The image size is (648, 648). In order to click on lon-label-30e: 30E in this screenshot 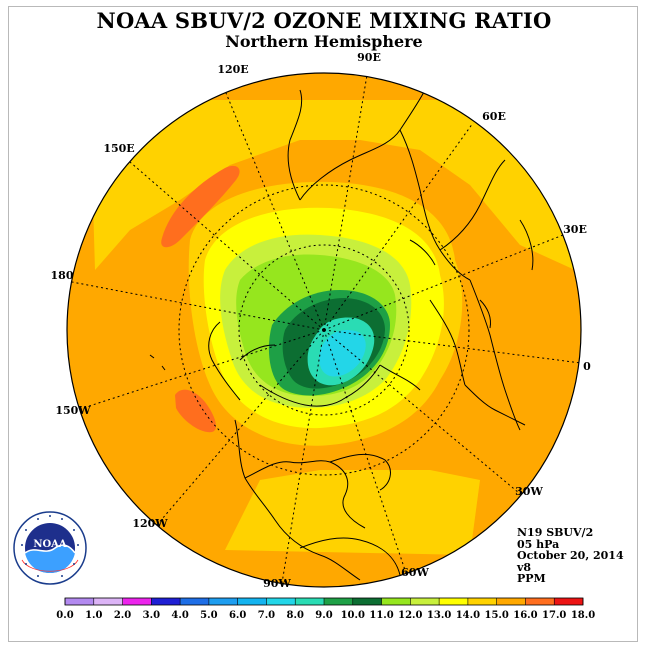, I will do `click(575, 229)`.